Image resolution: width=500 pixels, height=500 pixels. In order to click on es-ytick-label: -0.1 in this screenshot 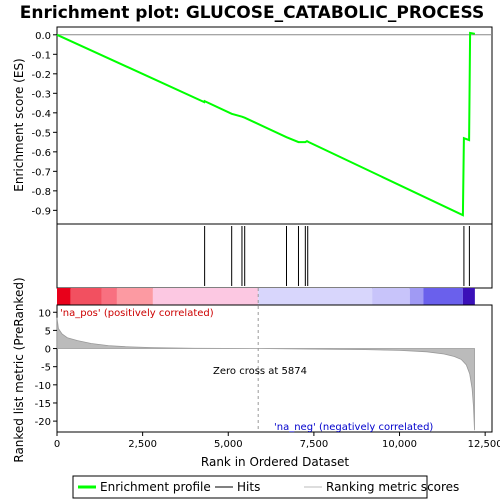, I will do `click(41, 55)`.